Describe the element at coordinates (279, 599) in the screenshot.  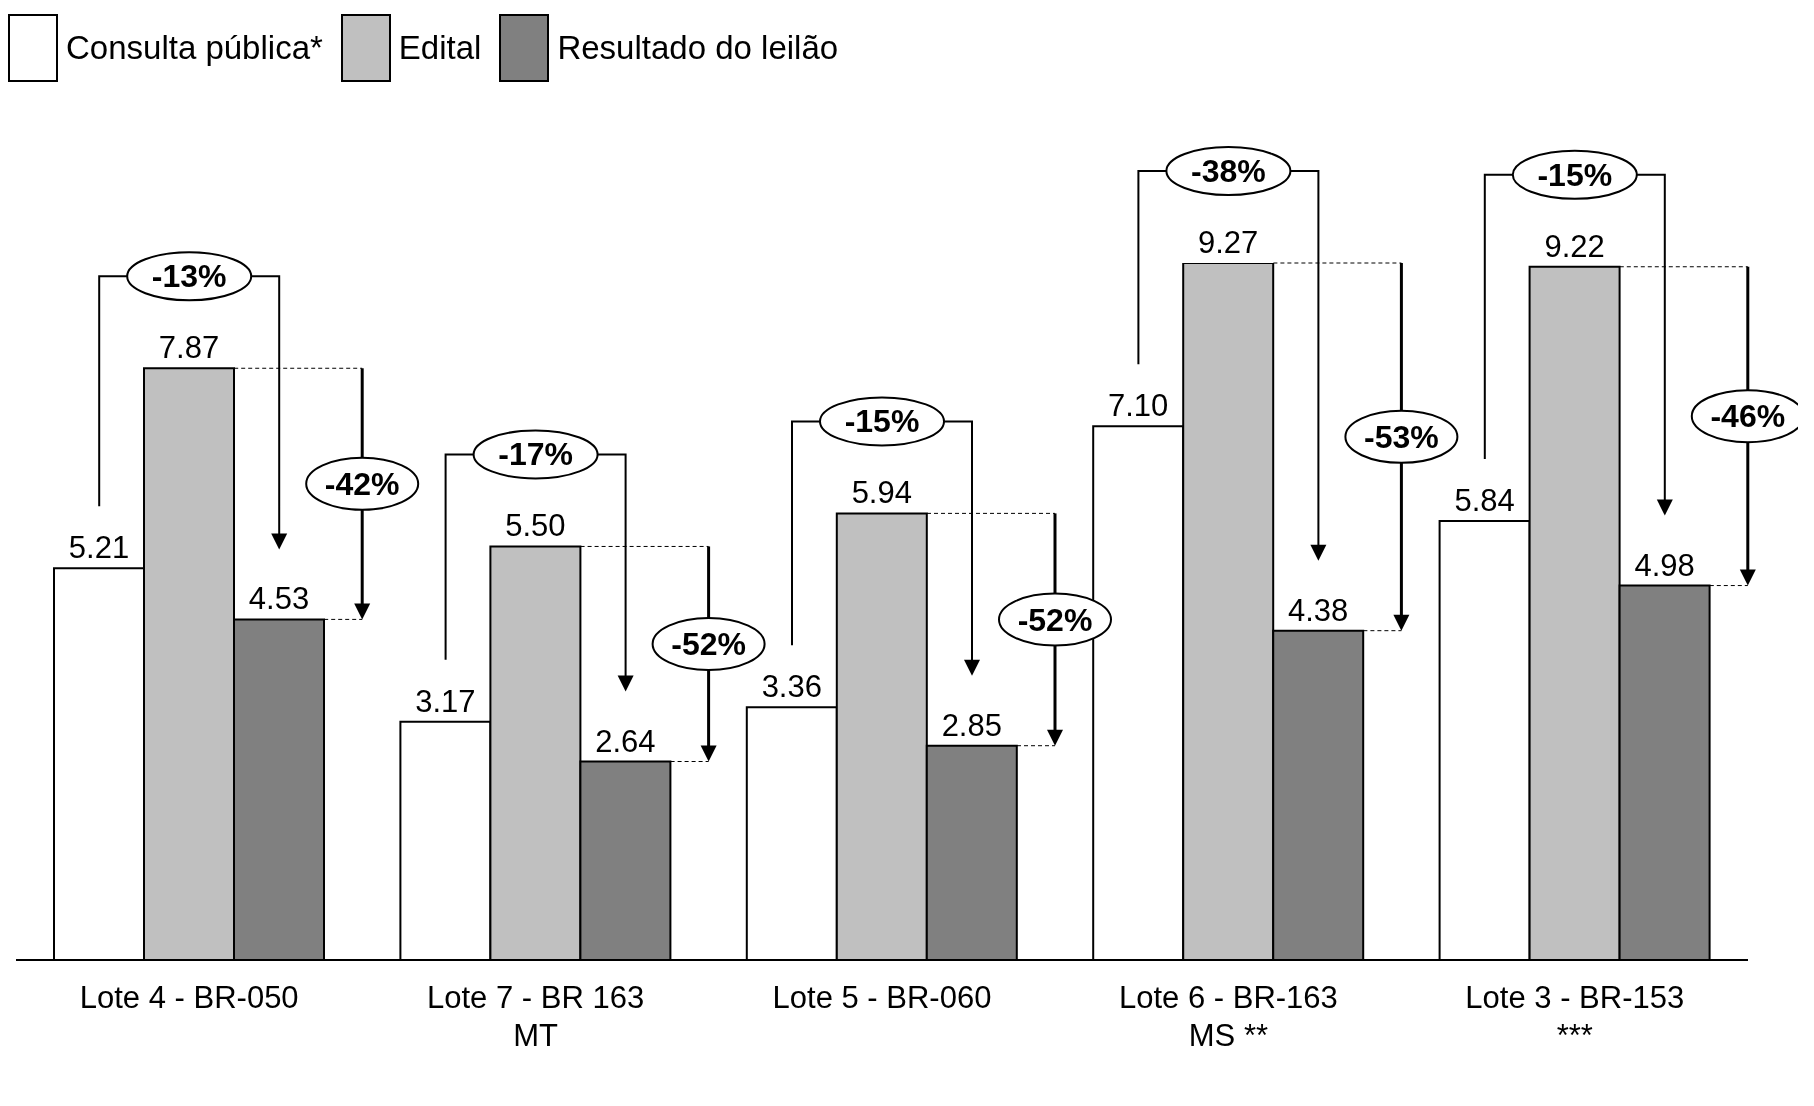
I see `data-label: 4.53` at that location.